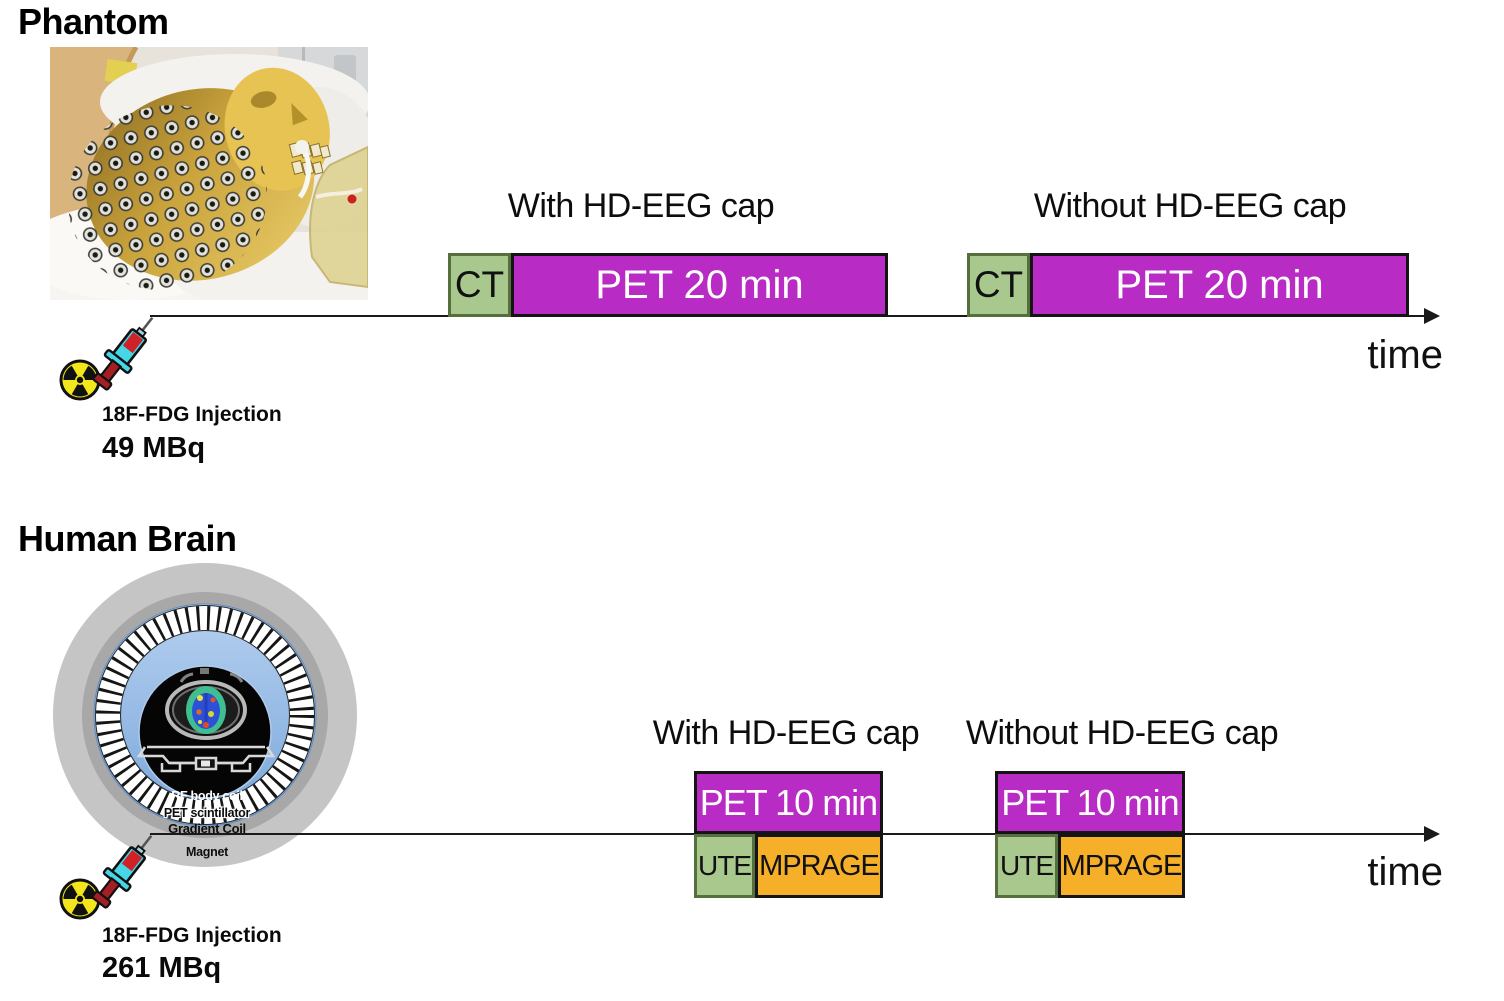 The image size is (1504, 1001). Describe the element at coordinates (1432, 834) in the screenshot. I see `human-timeline-arrowhead` at that location.